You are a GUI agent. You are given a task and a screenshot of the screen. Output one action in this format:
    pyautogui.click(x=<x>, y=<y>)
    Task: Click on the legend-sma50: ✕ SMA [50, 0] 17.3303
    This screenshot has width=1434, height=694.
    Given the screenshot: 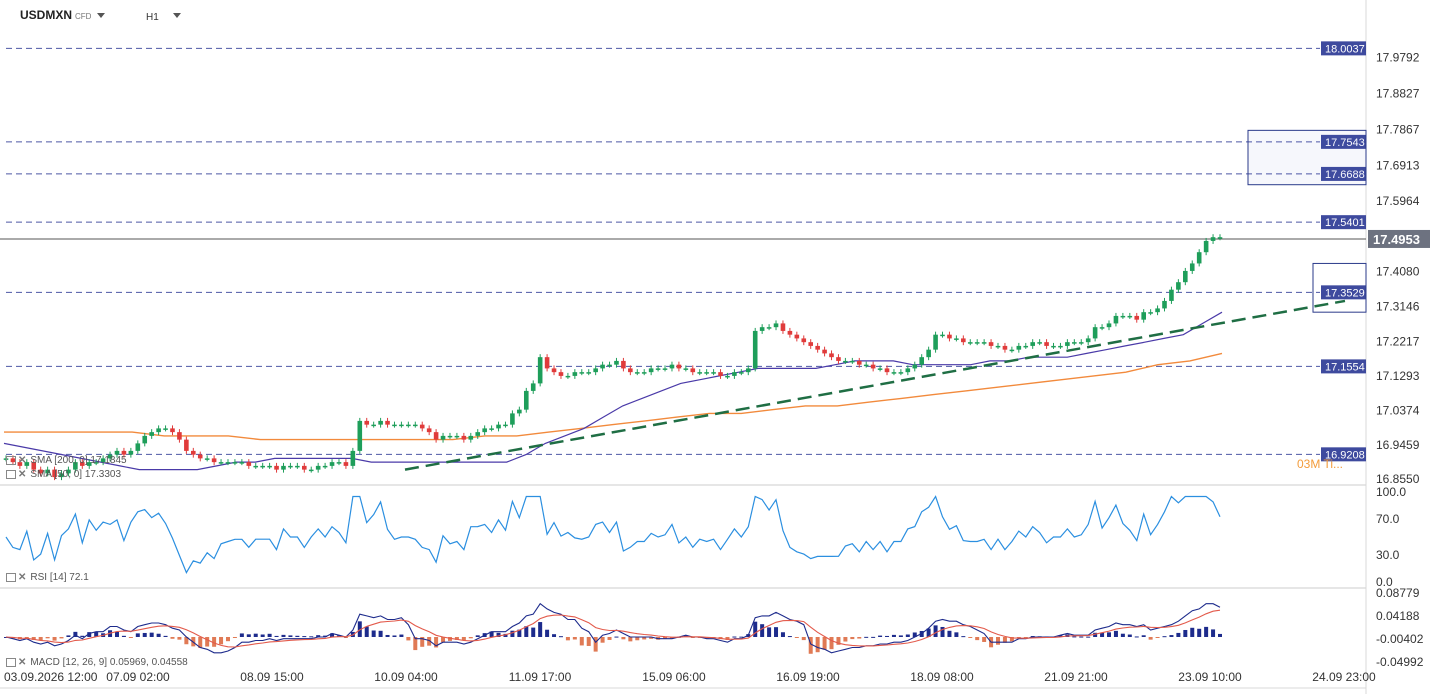 What is the action you would take?
    pyautogui.click(x=63, y=474)
    